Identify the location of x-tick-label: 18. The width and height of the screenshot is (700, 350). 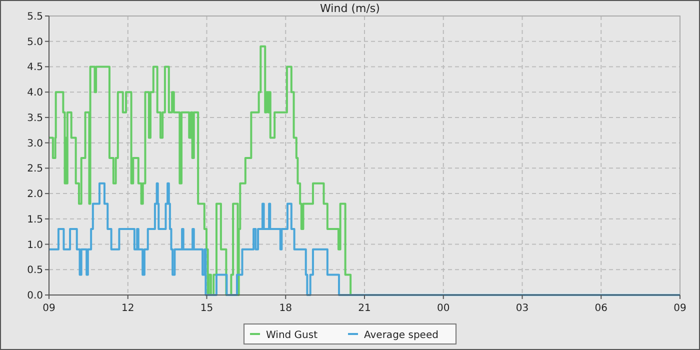
(285, 308).